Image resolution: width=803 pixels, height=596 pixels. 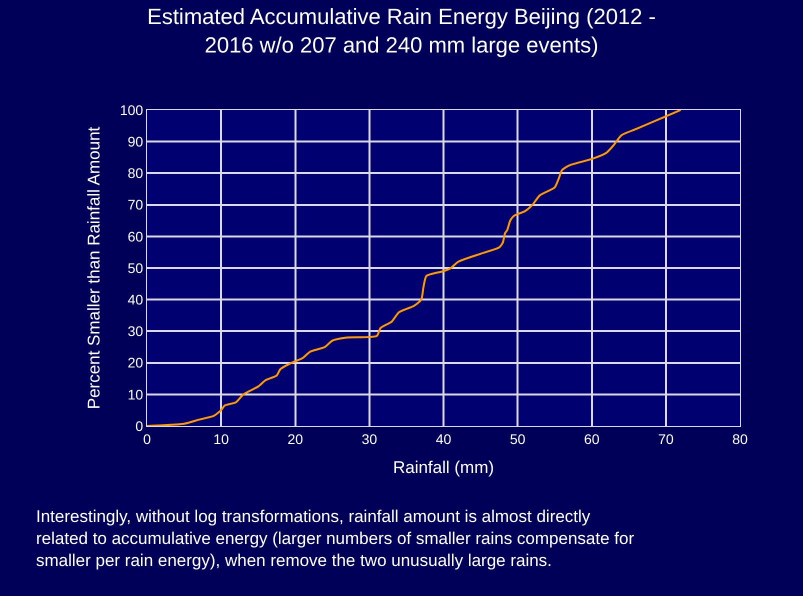 What do you see at coordinates (444, 438) in the screenshot?
I see `x-tick-label: 40` at bounding box center [444, 438].